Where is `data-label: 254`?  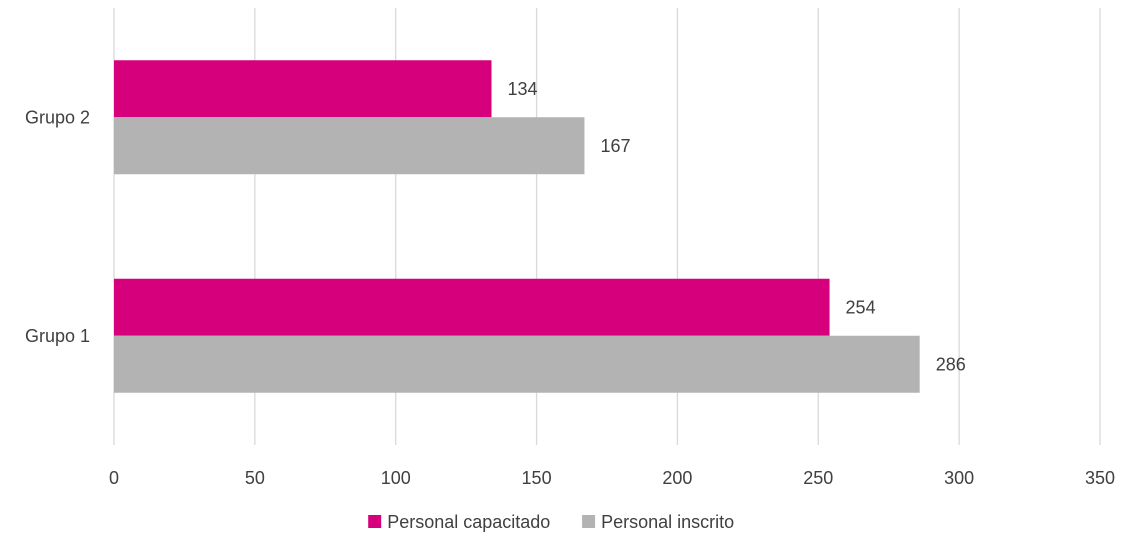 data-label: 254 is located at coordinates (861, 307).